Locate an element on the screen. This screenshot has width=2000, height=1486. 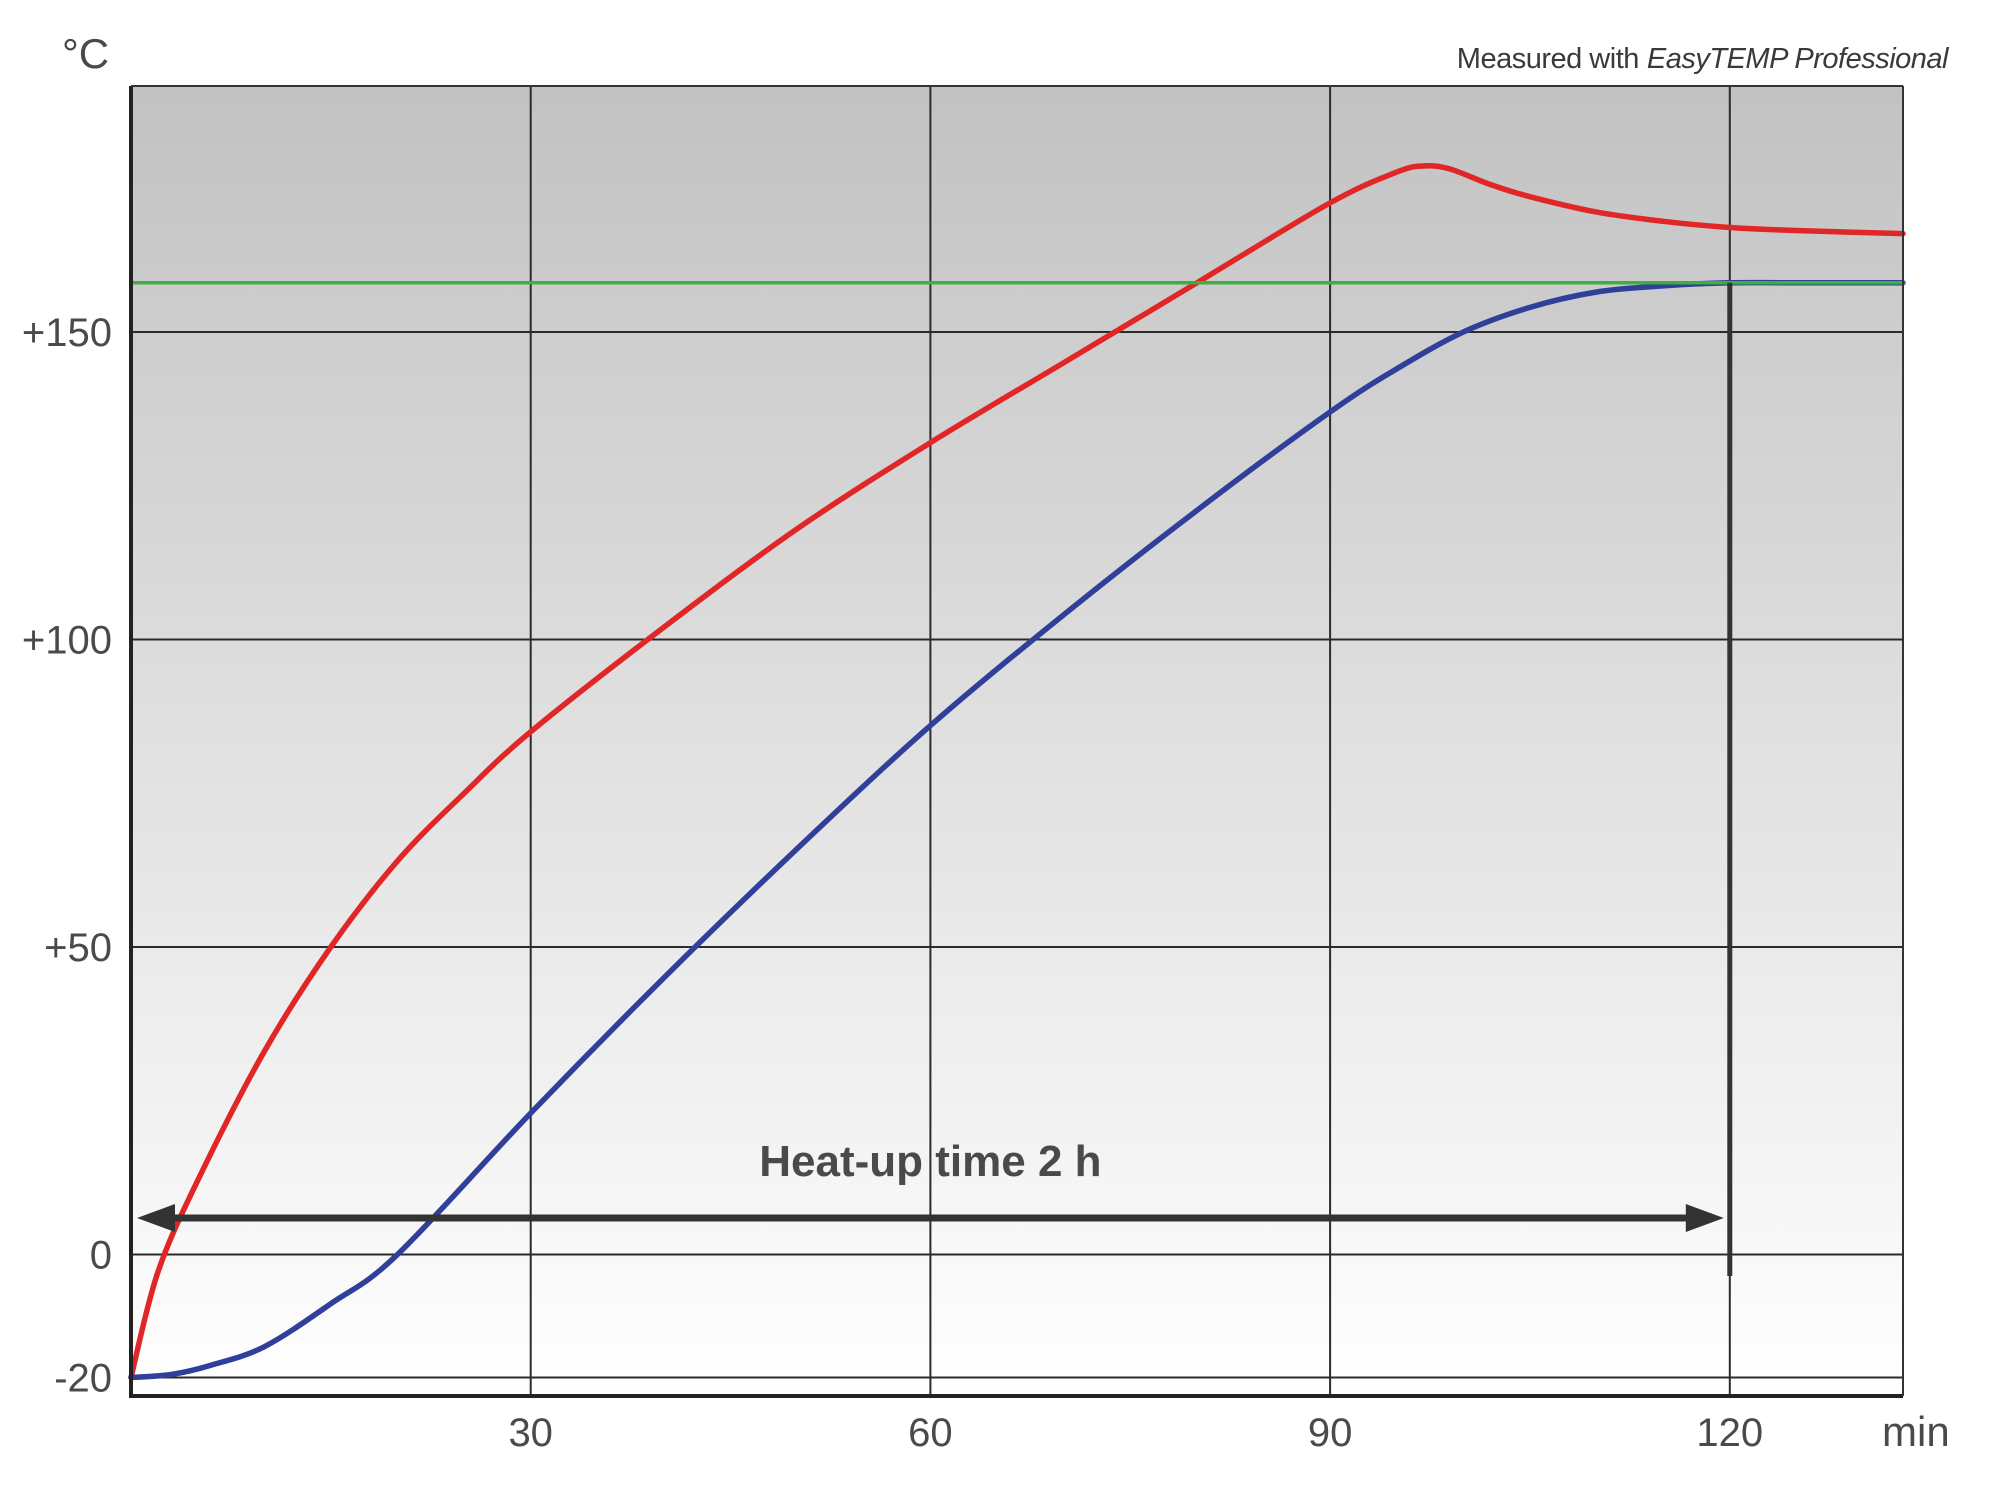
annotation-label: Heat-up time 2 h is located at coordinates (930, 1161).